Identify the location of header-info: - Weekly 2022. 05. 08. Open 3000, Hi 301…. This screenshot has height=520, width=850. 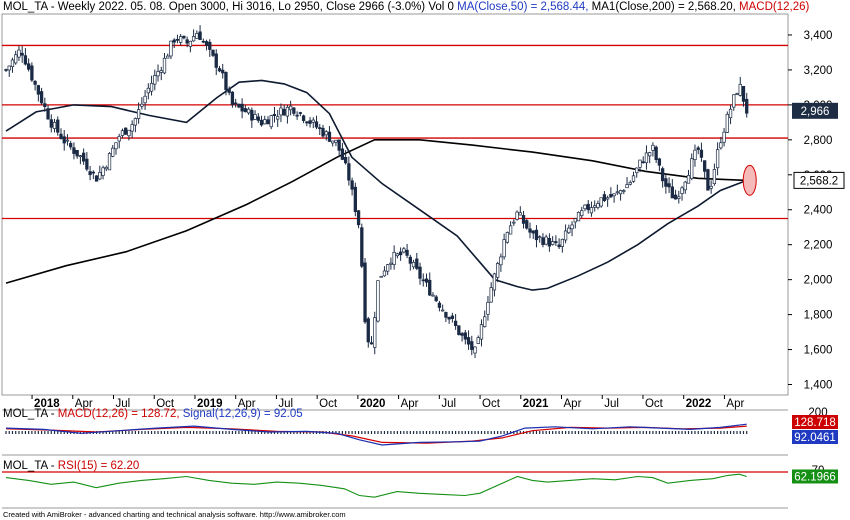
(252, 7).